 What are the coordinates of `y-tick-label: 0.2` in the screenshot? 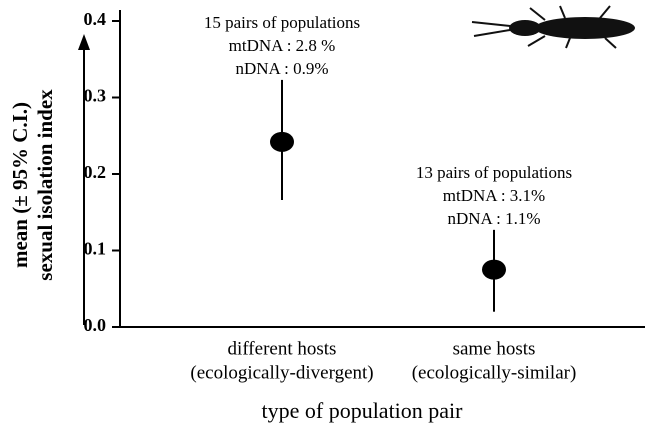 It's located at (95, 172).